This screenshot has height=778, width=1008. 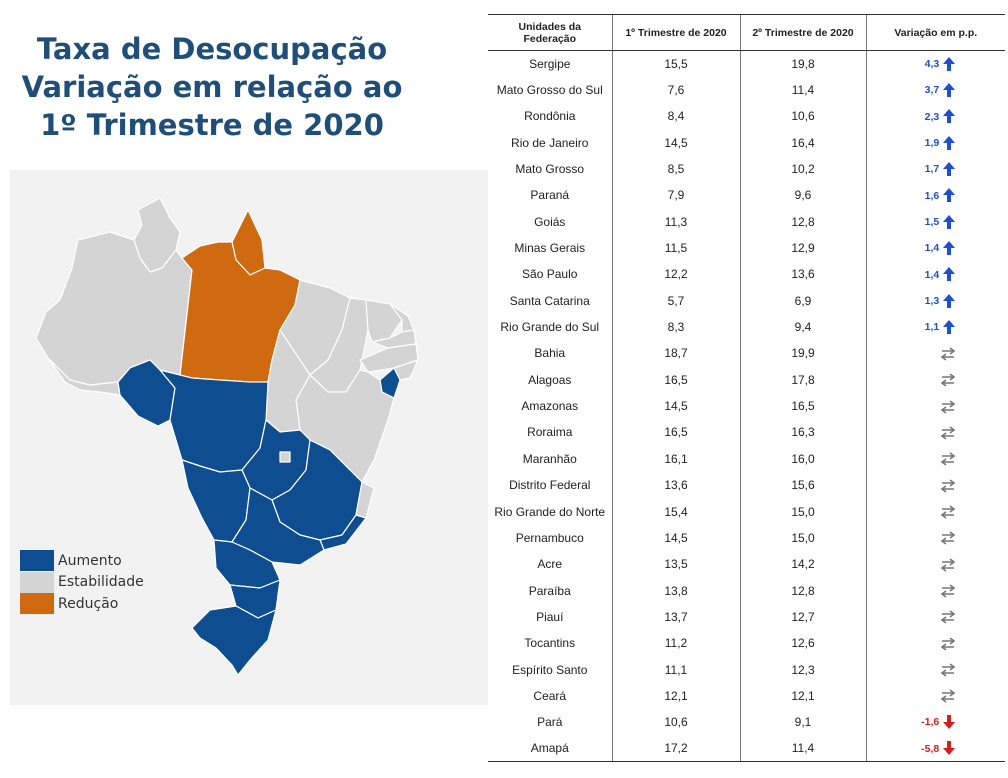 I want to click on variation-value: 1,4, so click(x=932, y=248).